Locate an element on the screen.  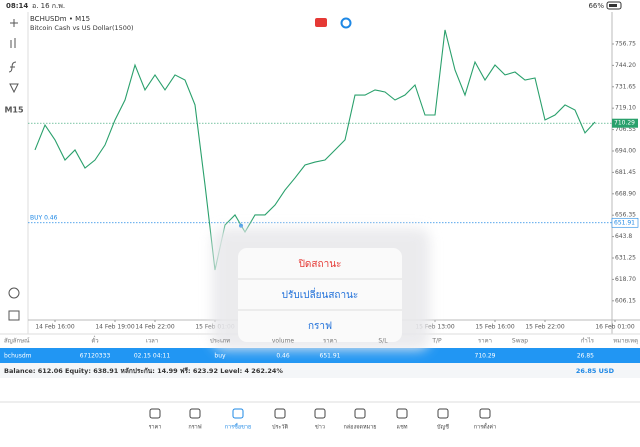
y-tick-label: 744.20 is located at coordinates (625, 65).